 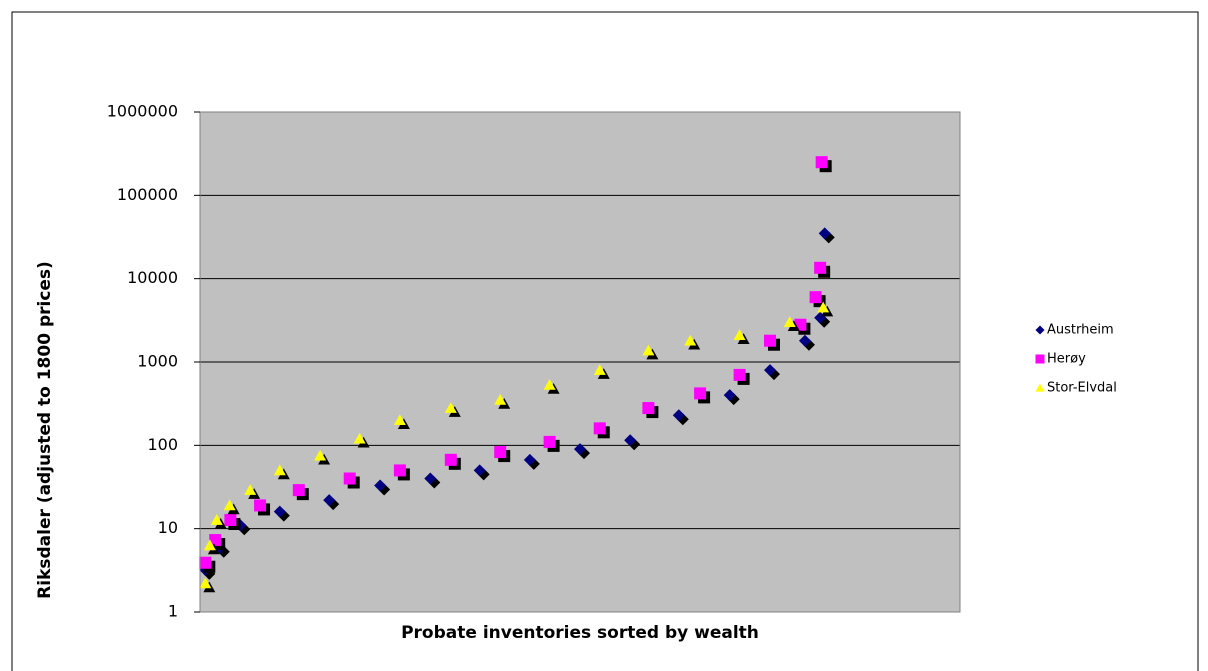 I want to click on y-tick-label: 10, so click(x=168, y=527).